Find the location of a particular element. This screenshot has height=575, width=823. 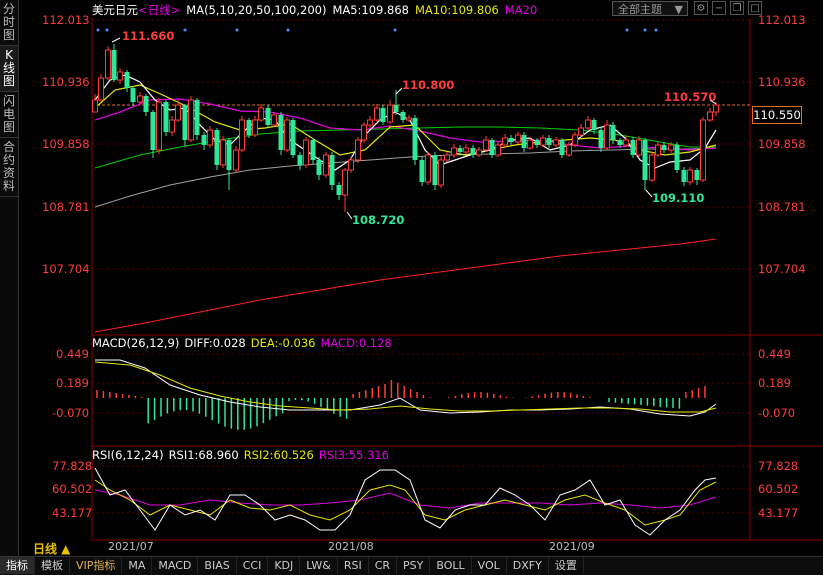

tab-cr: CR is located at coordinates (383, 565).